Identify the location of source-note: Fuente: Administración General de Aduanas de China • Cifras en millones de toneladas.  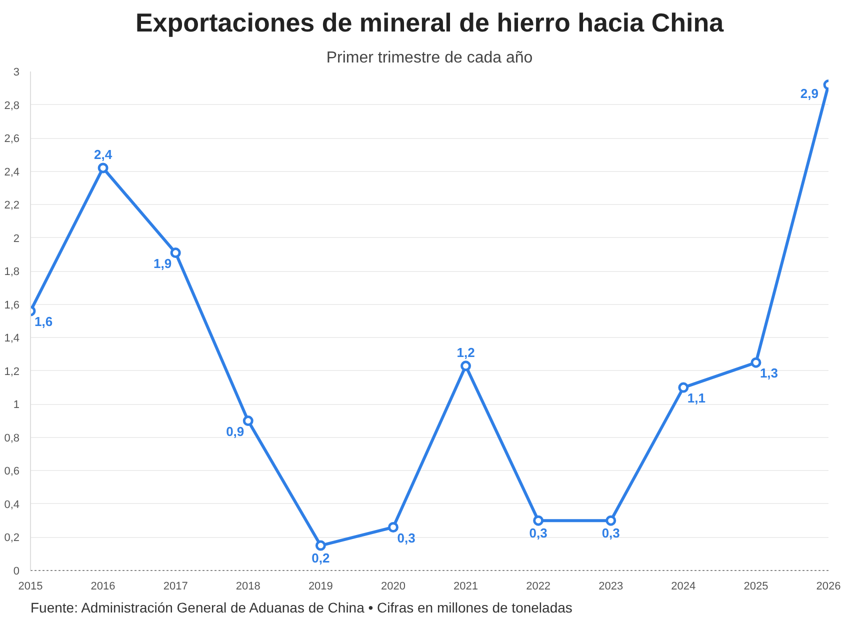
(301, 608).